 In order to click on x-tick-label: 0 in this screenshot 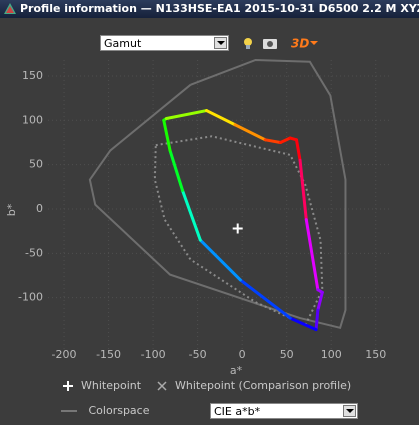, I will do `click(242, 354)`.